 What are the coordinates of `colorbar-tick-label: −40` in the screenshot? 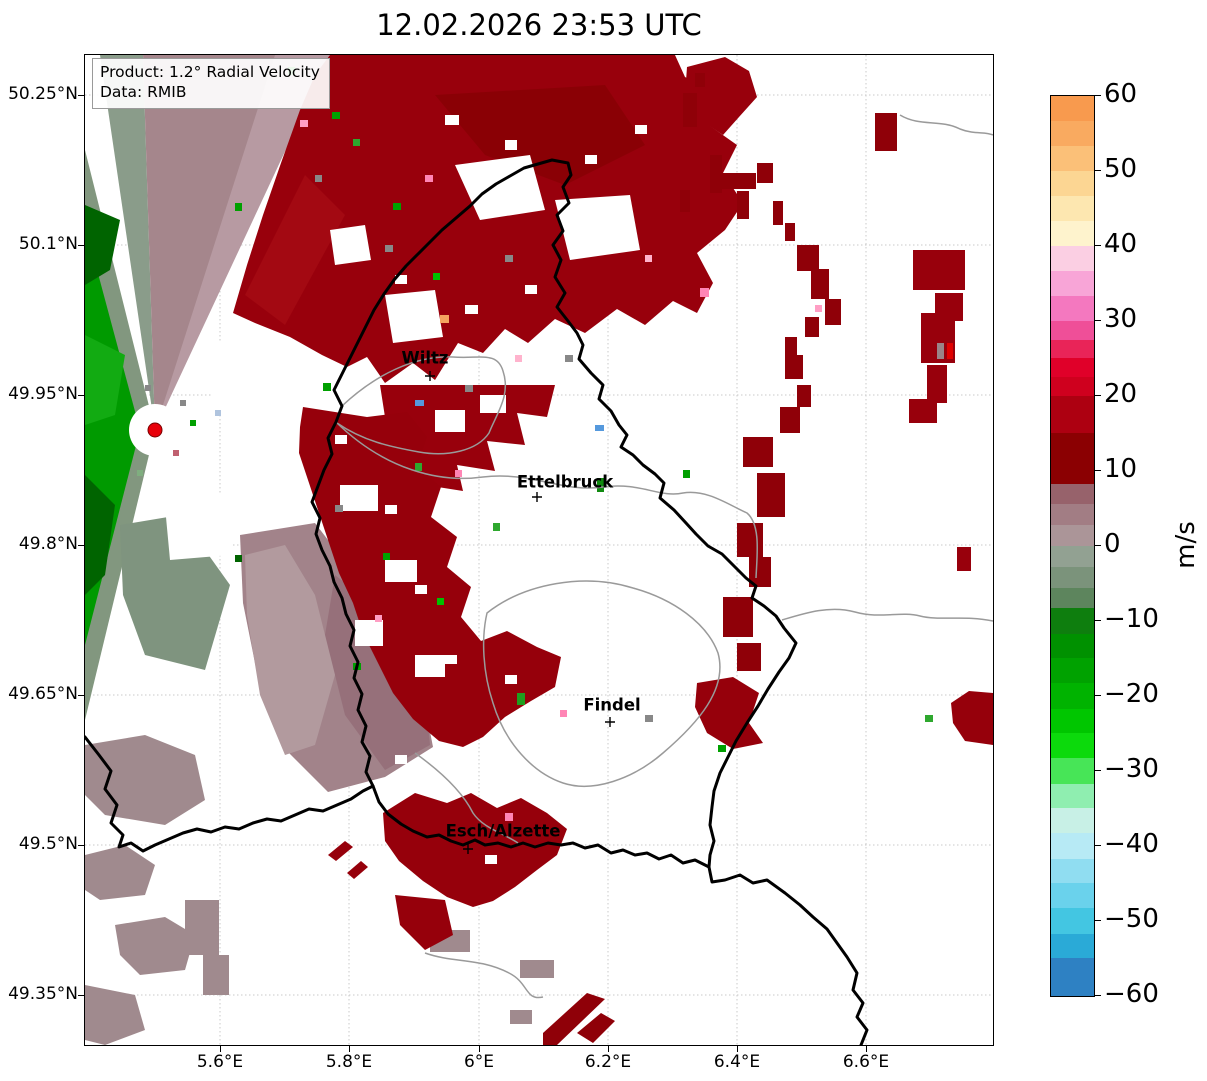 It's located at (1131, 844).